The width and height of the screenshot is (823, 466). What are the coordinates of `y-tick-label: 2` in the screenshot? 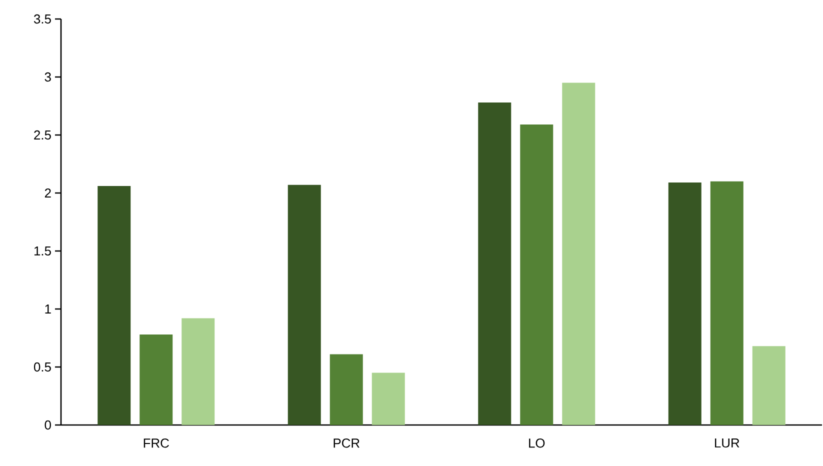 It's located at (47, 193).